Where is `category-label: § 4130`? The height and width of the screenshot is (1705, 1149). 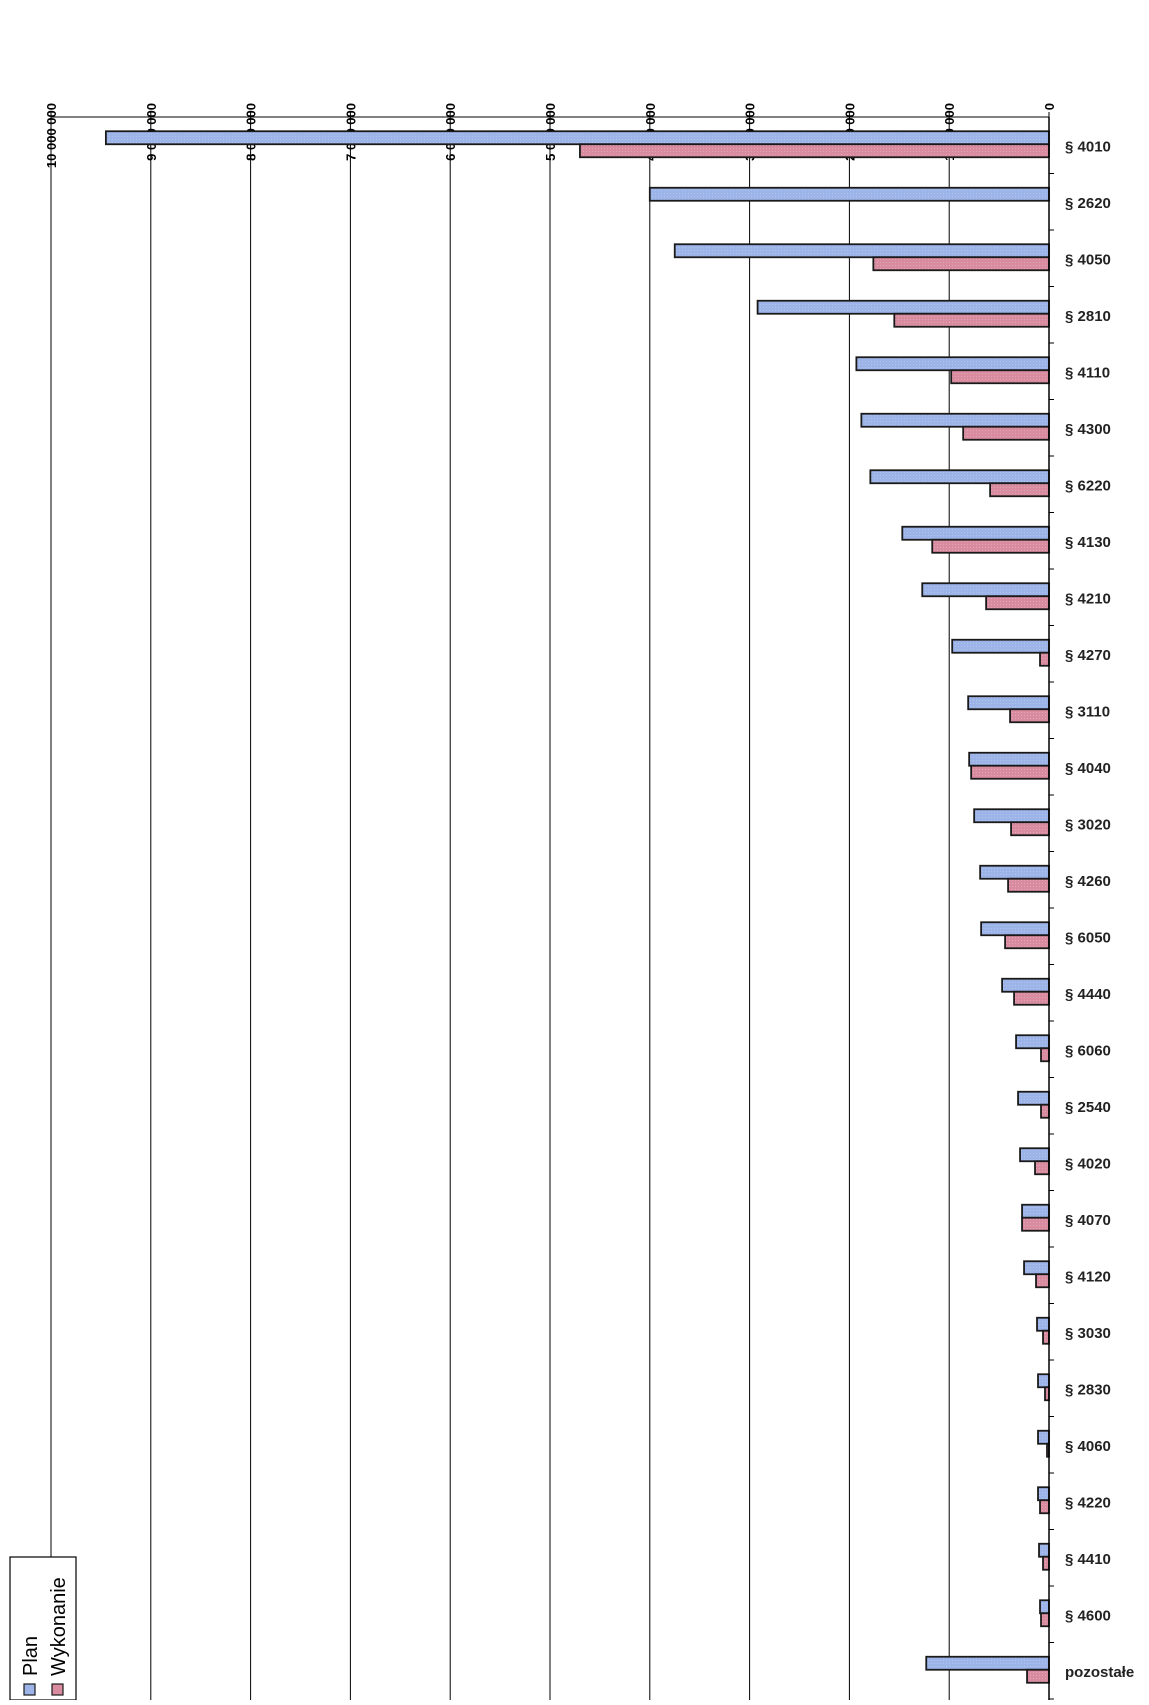
category-label: § 4130 is located at coordinates (1088, 542).